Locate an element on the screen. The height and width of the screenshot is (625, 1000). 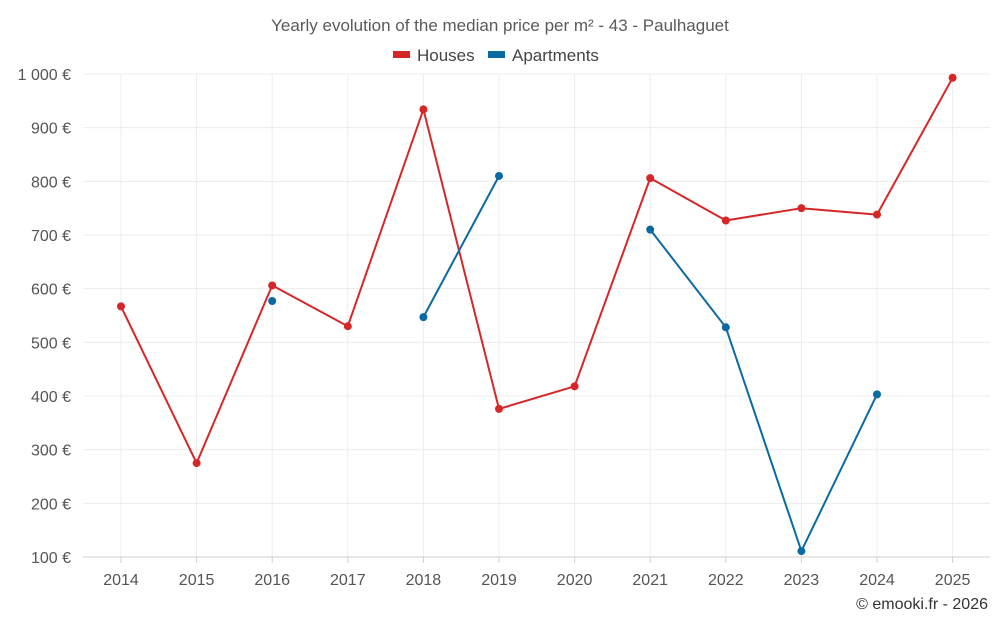
y-tick-label: 800 € is located at coordinates (51, 182).